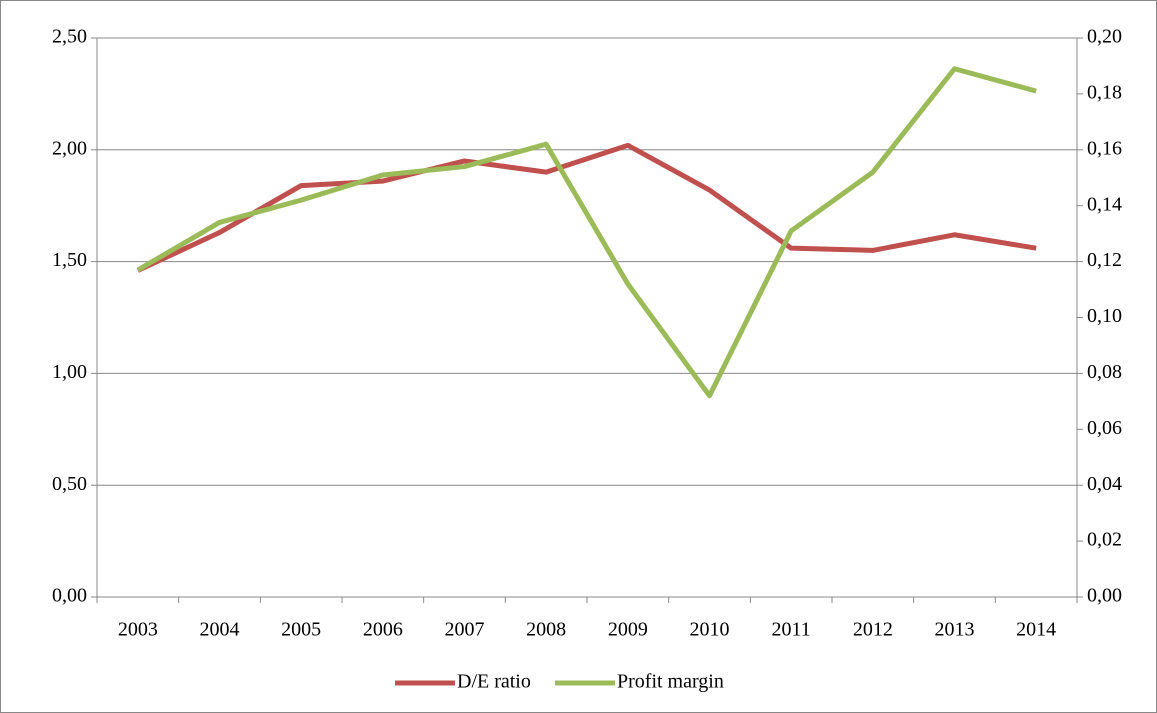 The width and height of the screenshot is (1157, 713). Describe the element at coordinates (586, 207) in the screenshot. I see `series-line` at that location.